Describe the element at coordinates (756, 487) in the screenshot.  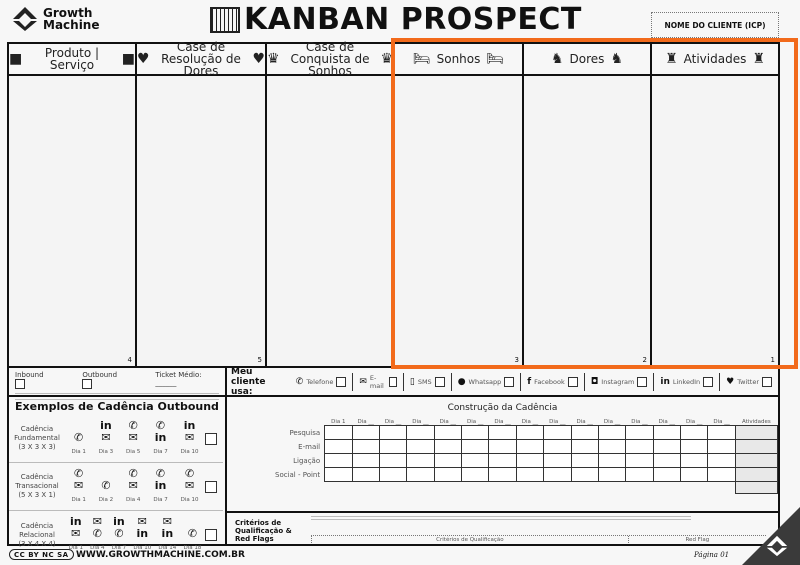
I see `activities-total-cell` at that location.